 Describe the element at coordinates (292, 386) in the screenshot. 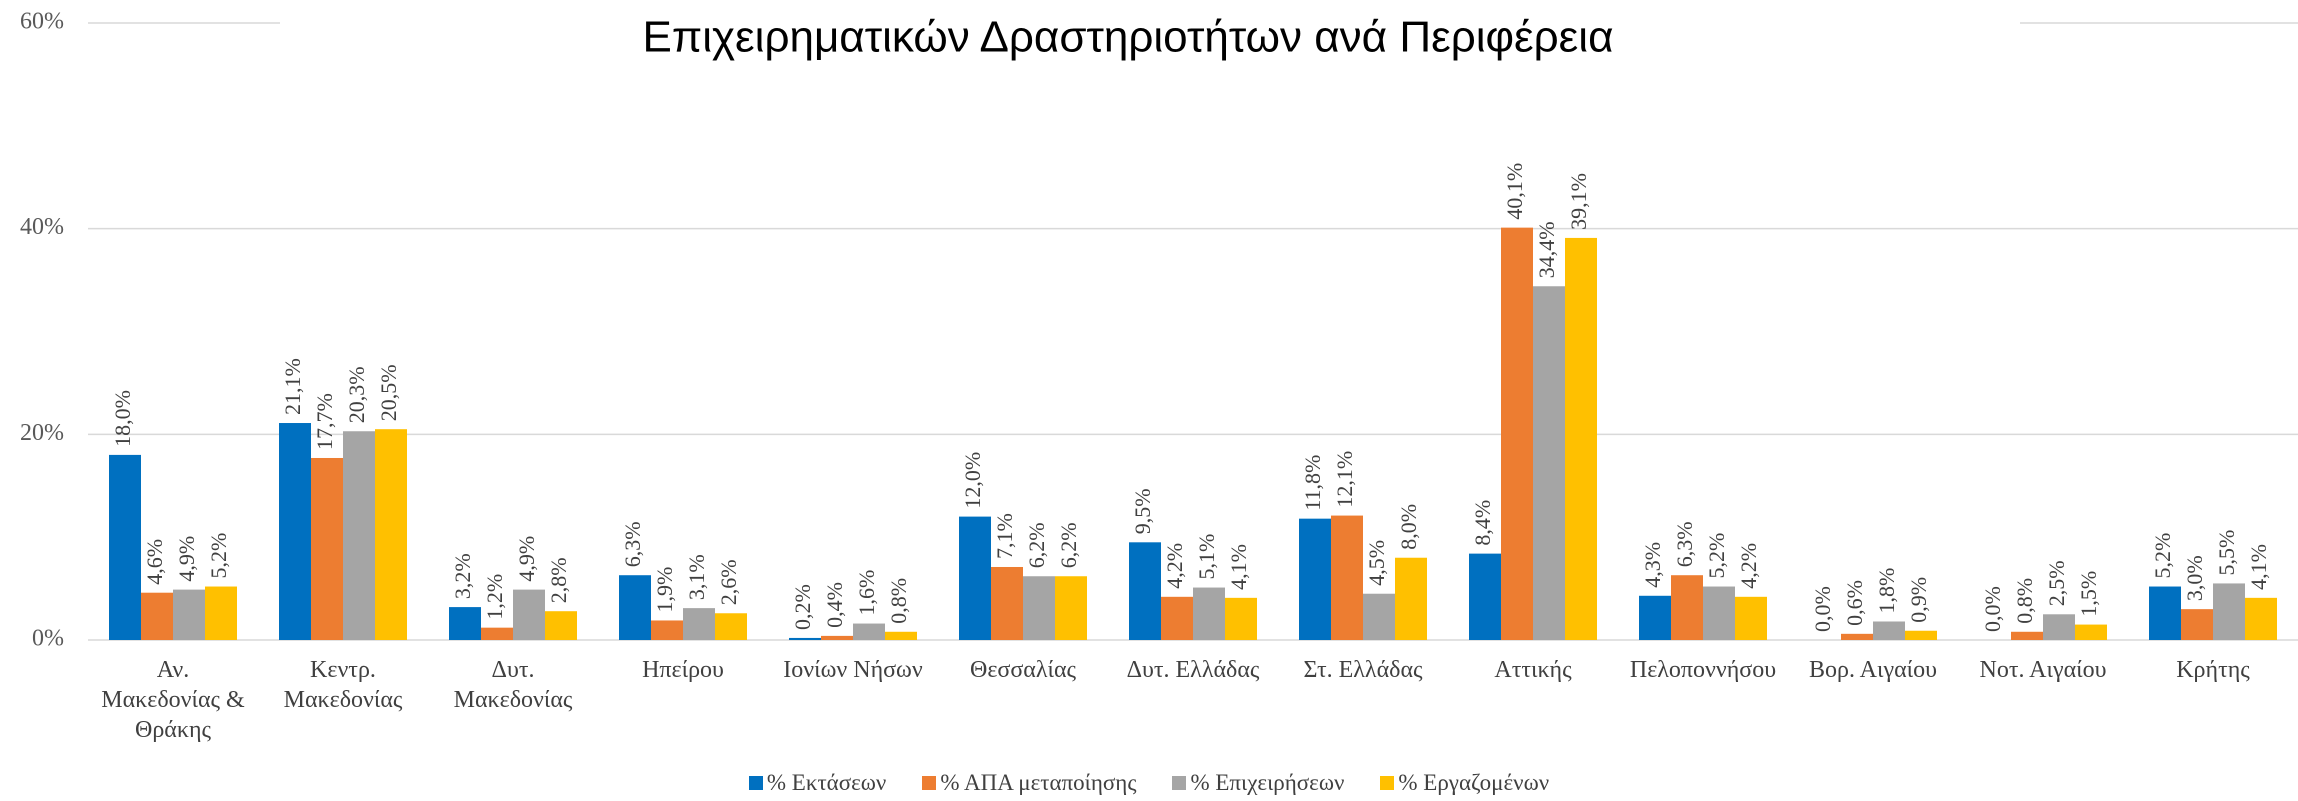

I see `data-label: 21,1%` at that location.